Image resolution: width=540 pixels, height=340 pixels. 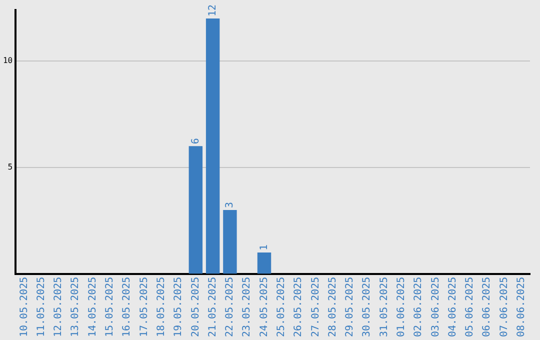 What do you see at coordinates (196, 307) in the screenshot?
I see `x-tick-label: 20.05.2025` at bounding box center [196, 307].